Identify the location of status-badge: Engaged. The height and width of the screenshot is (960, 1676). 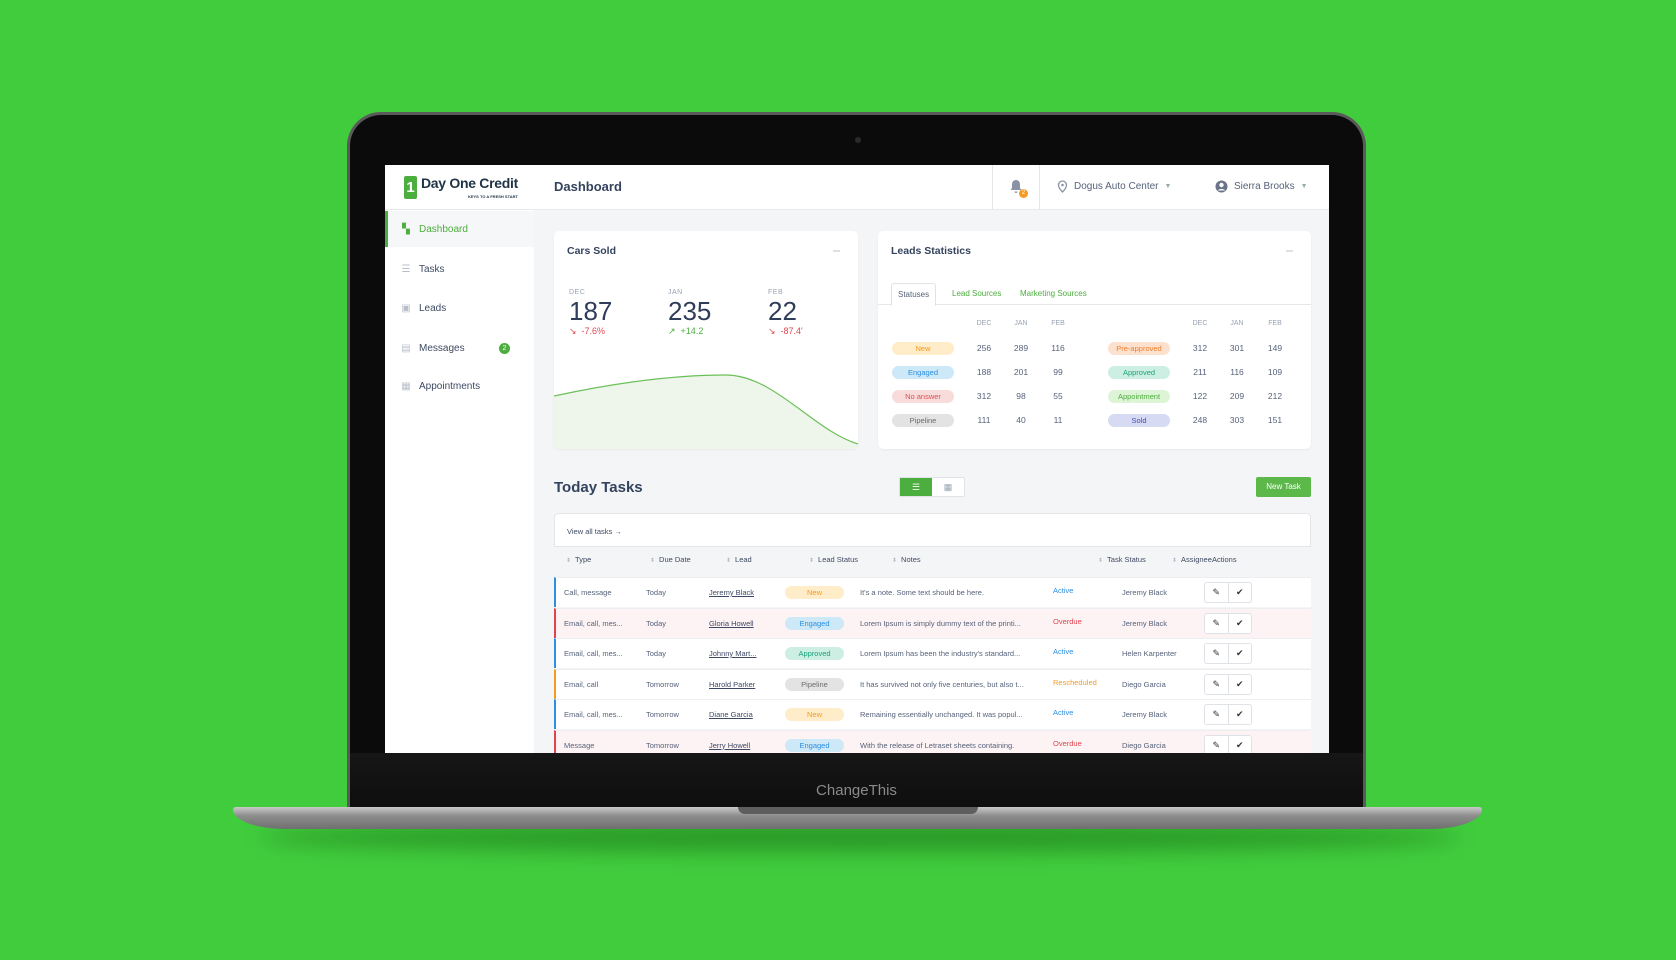
(923, 372).